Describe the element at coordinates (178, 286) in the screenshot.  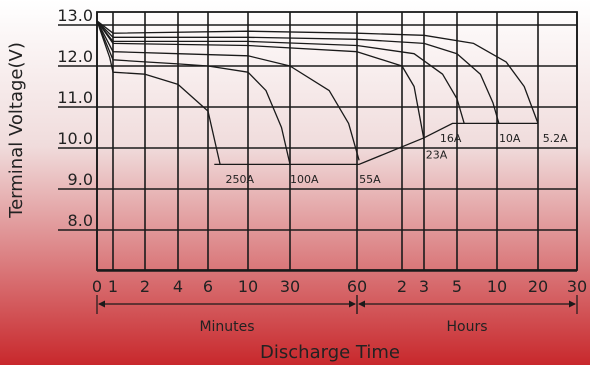
I see `x-tick-label: 4` at that location.